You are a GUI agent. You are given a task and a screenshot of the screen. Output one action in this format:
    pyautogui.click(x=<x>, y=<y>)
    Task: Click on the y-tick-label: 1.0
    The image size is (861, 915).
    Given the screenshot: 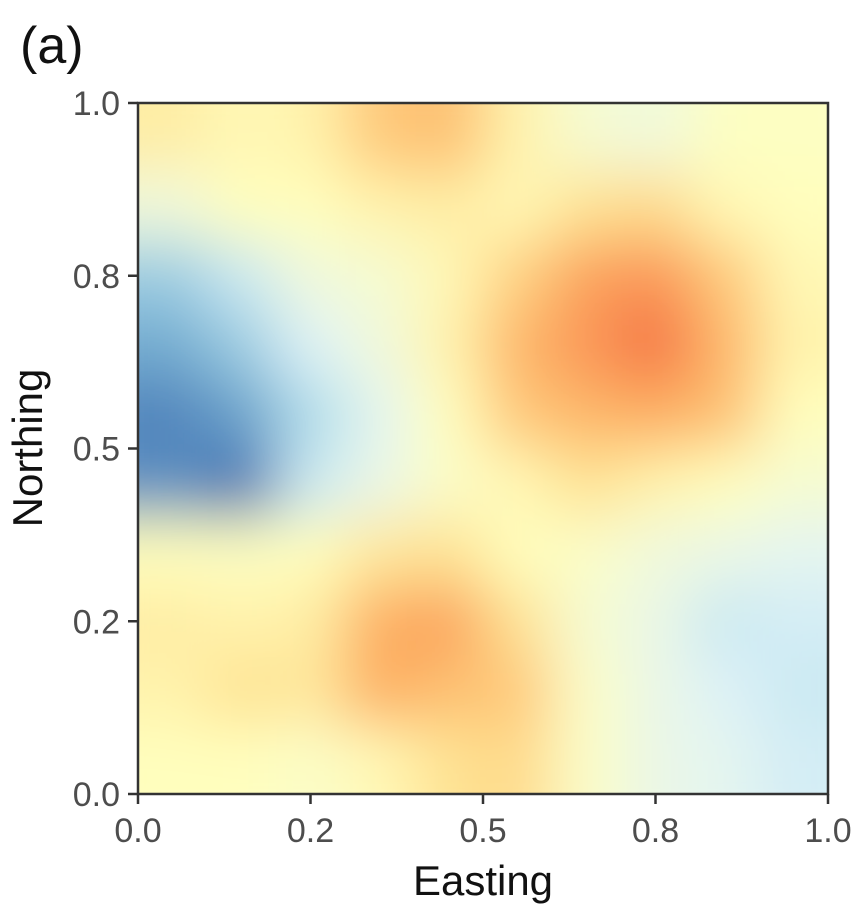 What is the action you would take?
    pyautogui.click(x=96, y=104)
    